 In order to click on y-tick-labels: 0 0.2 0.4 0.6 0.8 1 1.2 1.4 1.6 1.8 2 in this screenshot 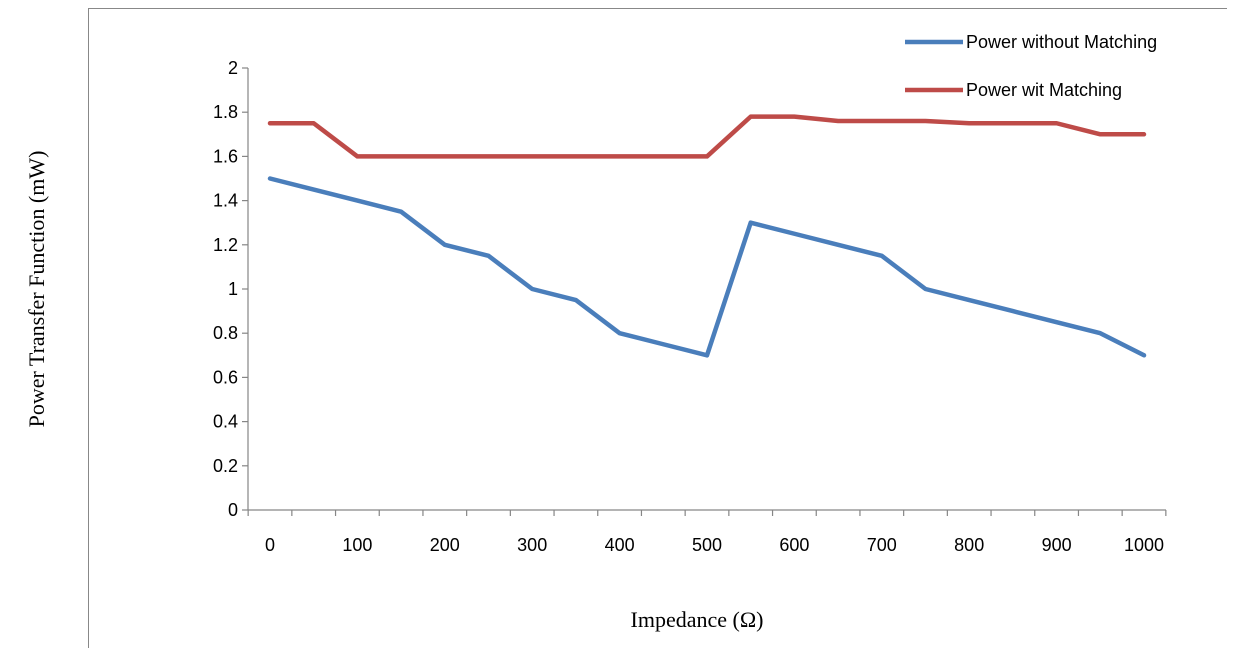, I will do `click(225, 289)`.